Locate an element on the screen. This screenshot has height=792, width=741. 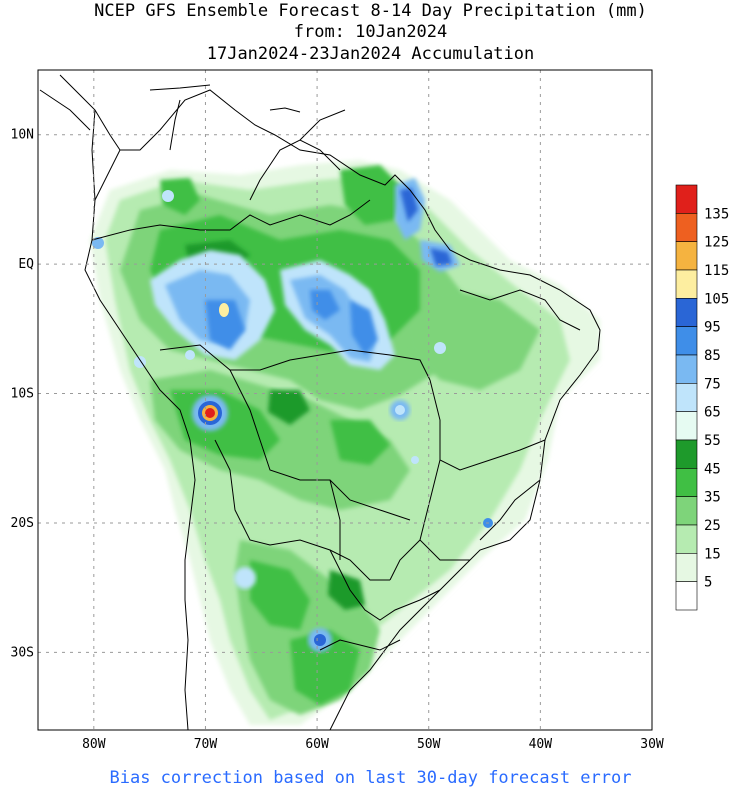
lon-label: 60W is located at coordinates (317, 744).